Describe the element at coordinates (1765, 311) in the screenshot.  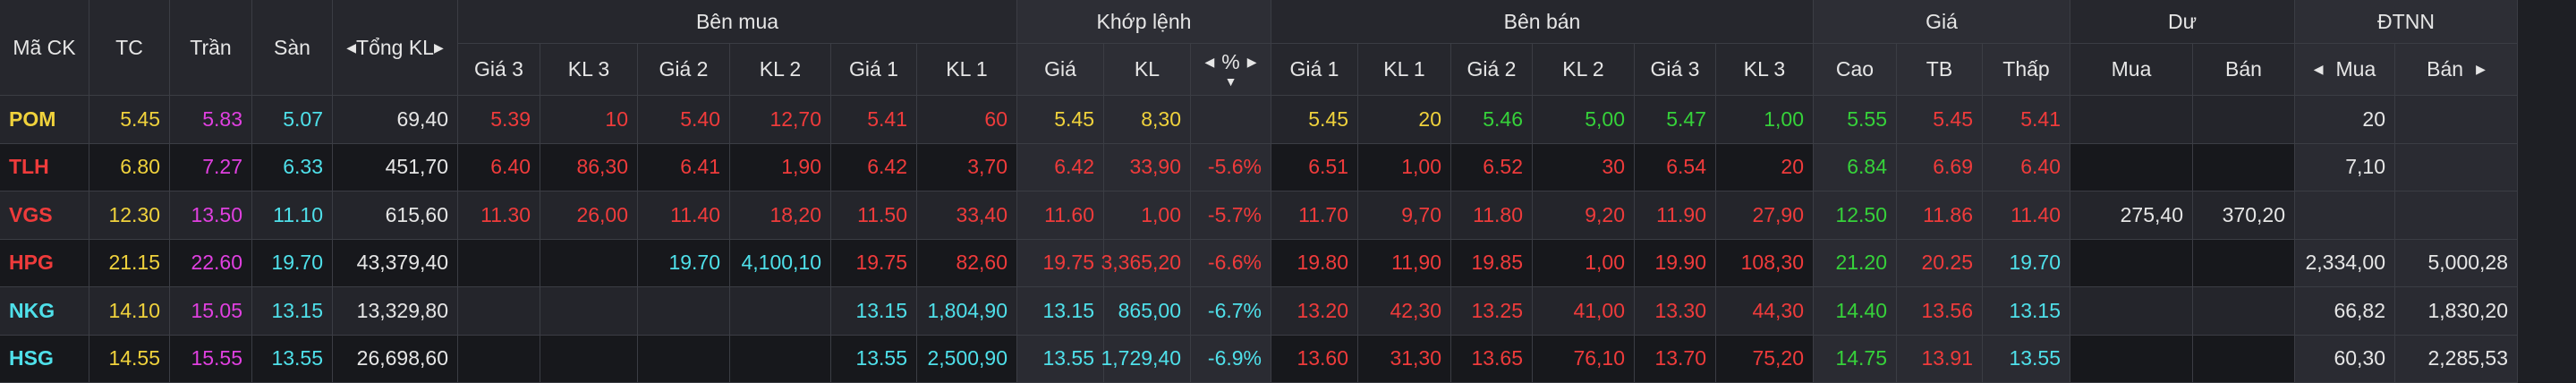
I see `cell-sell-vol-3: 44,30` at that location.